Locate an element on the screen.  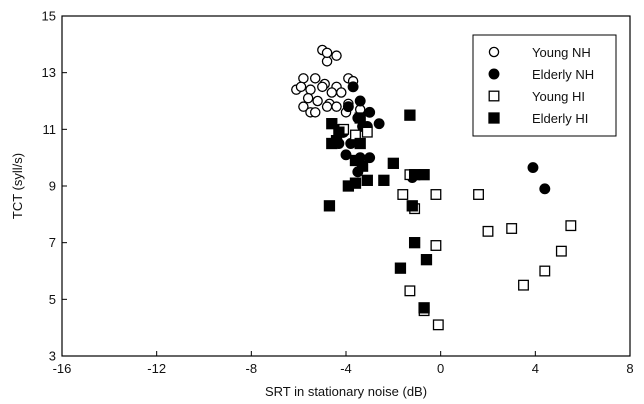
x-axis-label: SRT in stationary noise (dB) is located at coordinates (346, 391).